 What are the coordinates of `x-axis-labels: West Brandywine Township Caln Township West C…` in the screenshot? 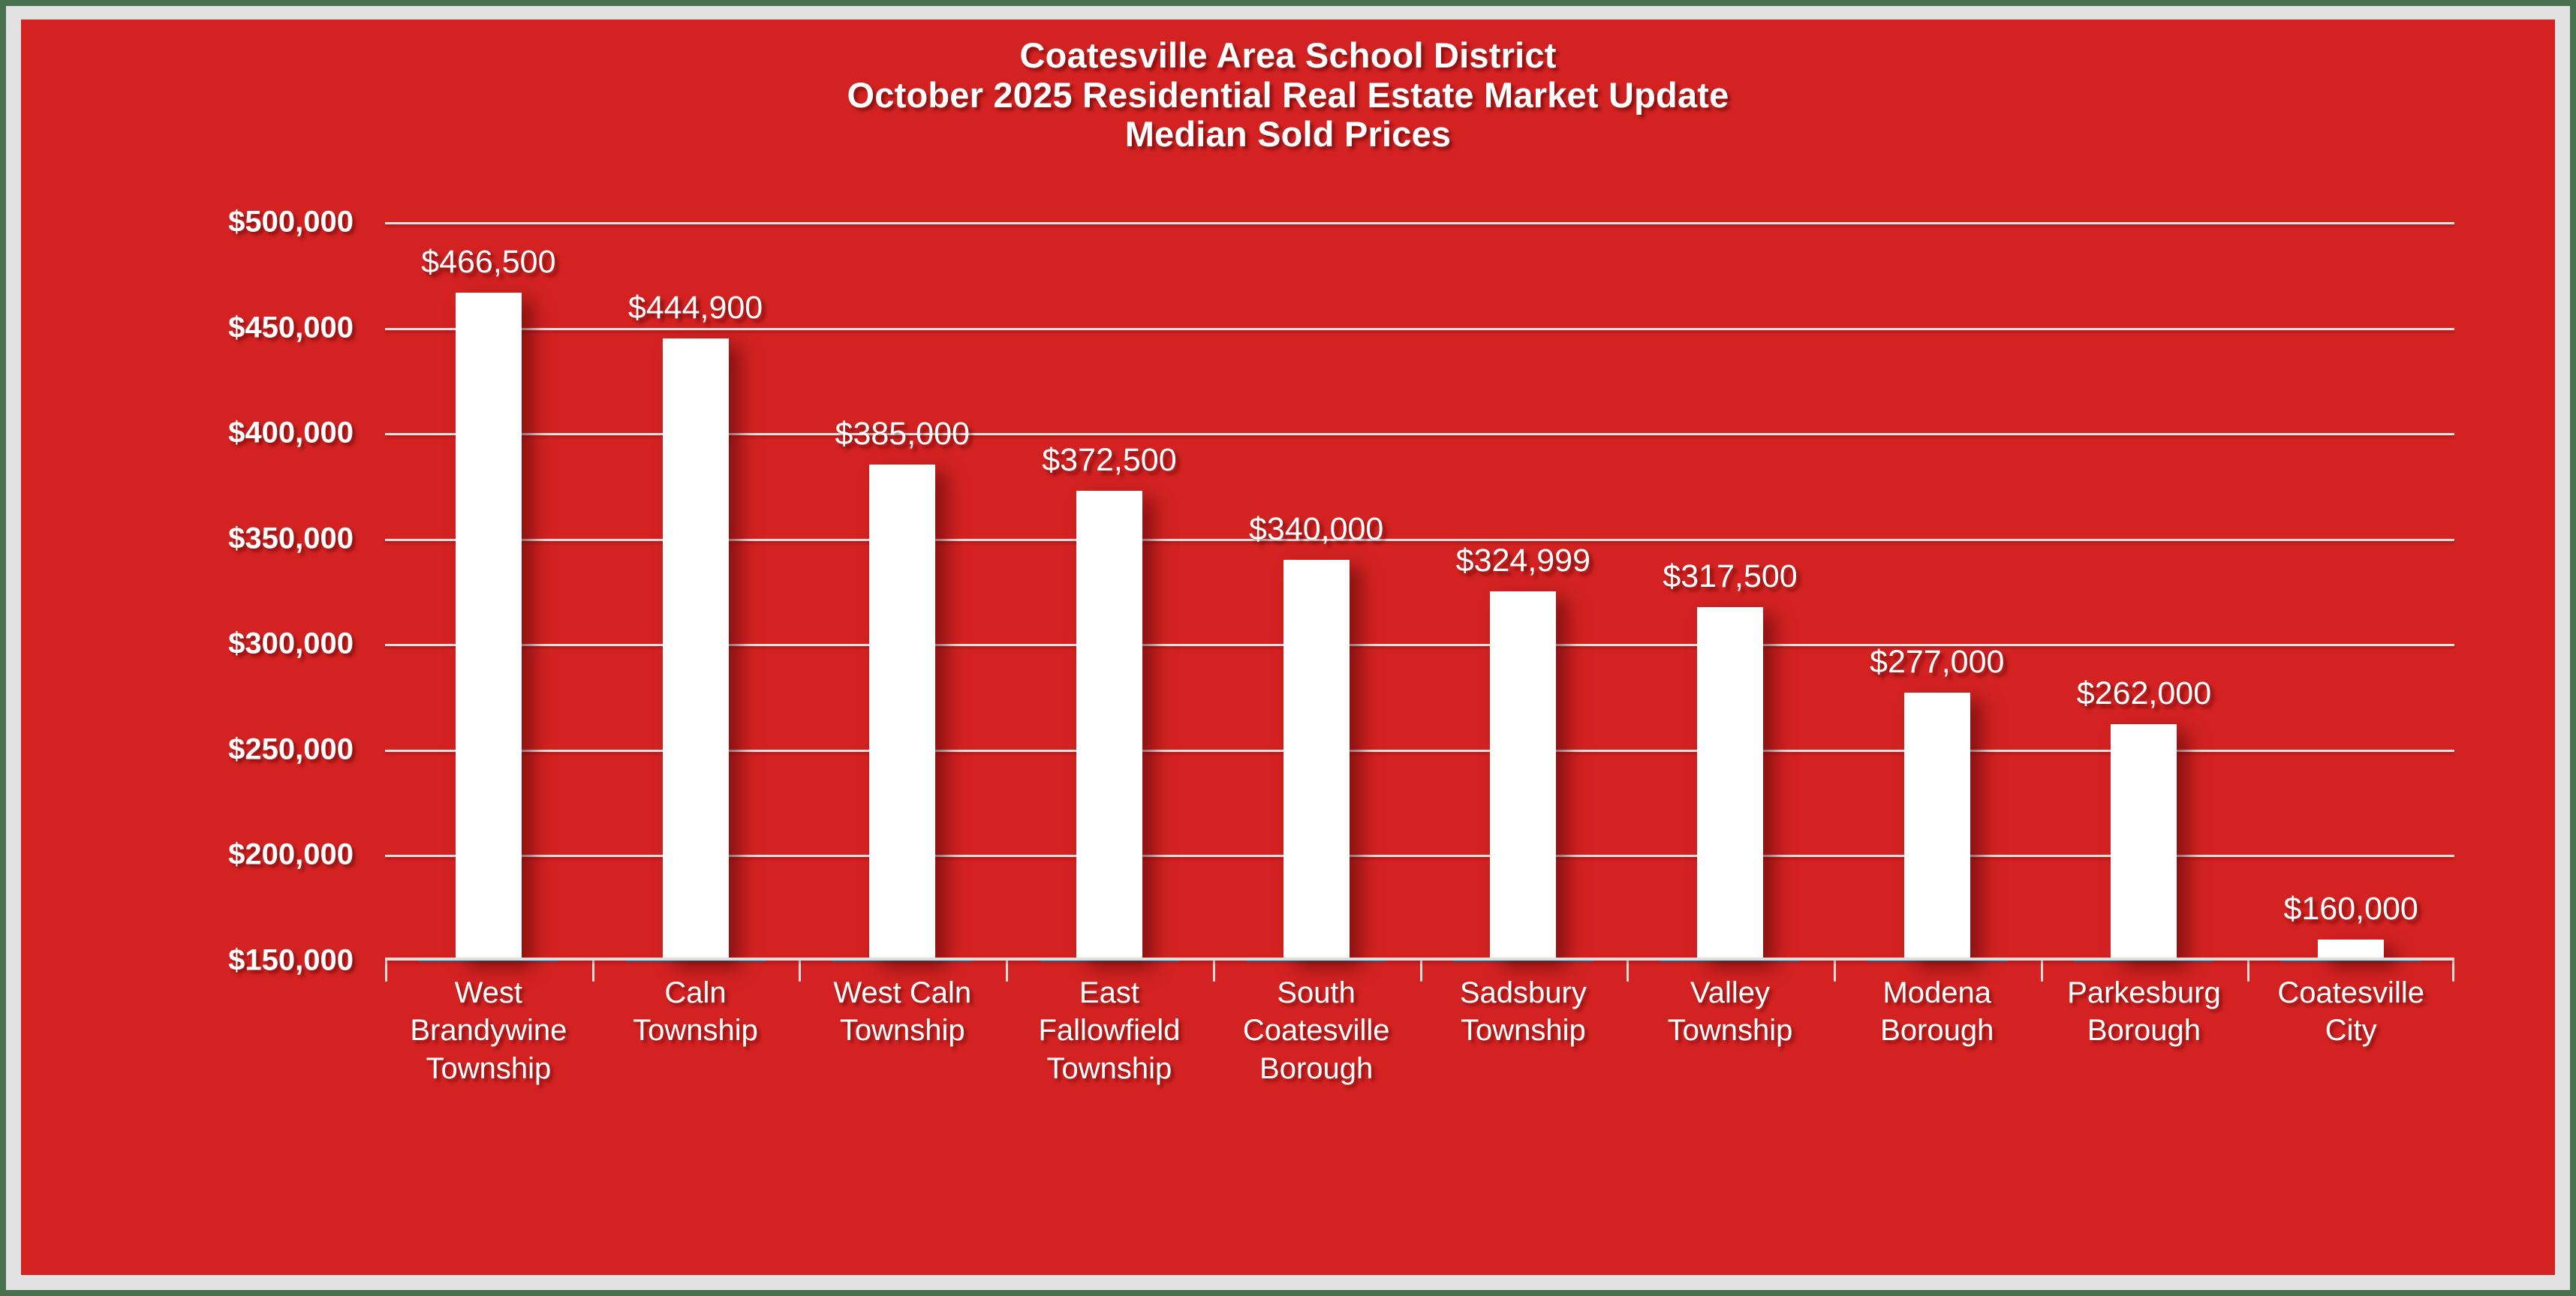 It's located at (1419, 1079).